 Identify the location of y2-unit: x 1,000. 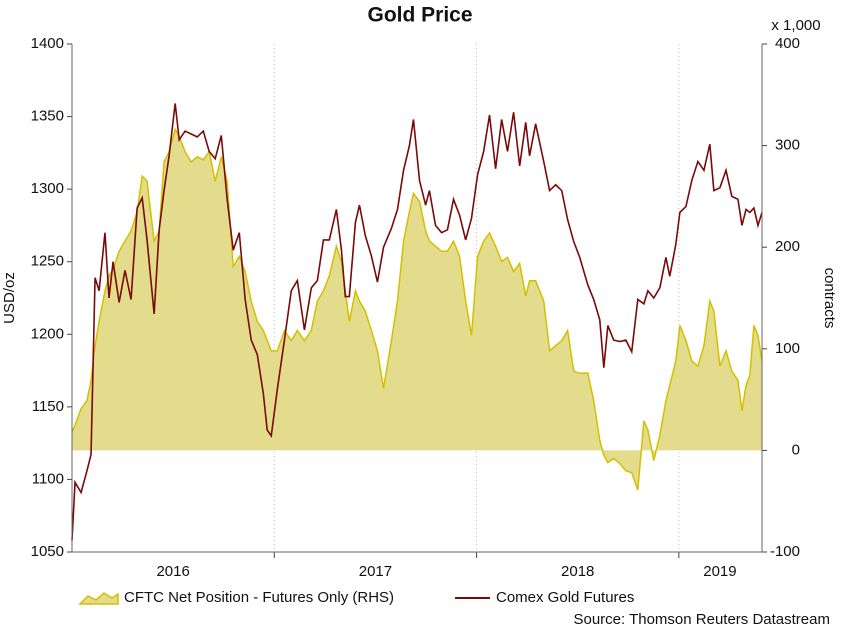
(795, 25).